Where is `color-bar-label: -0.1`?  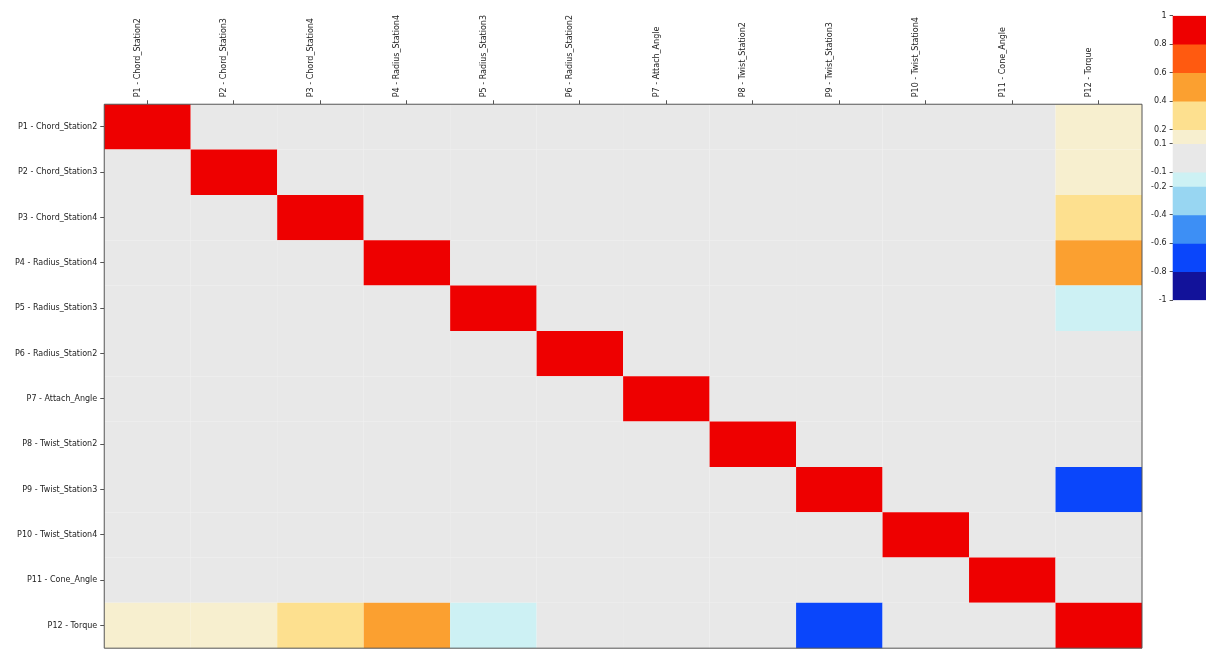
color-bar-label: -0.1 is located at coordinates (1159, 172).